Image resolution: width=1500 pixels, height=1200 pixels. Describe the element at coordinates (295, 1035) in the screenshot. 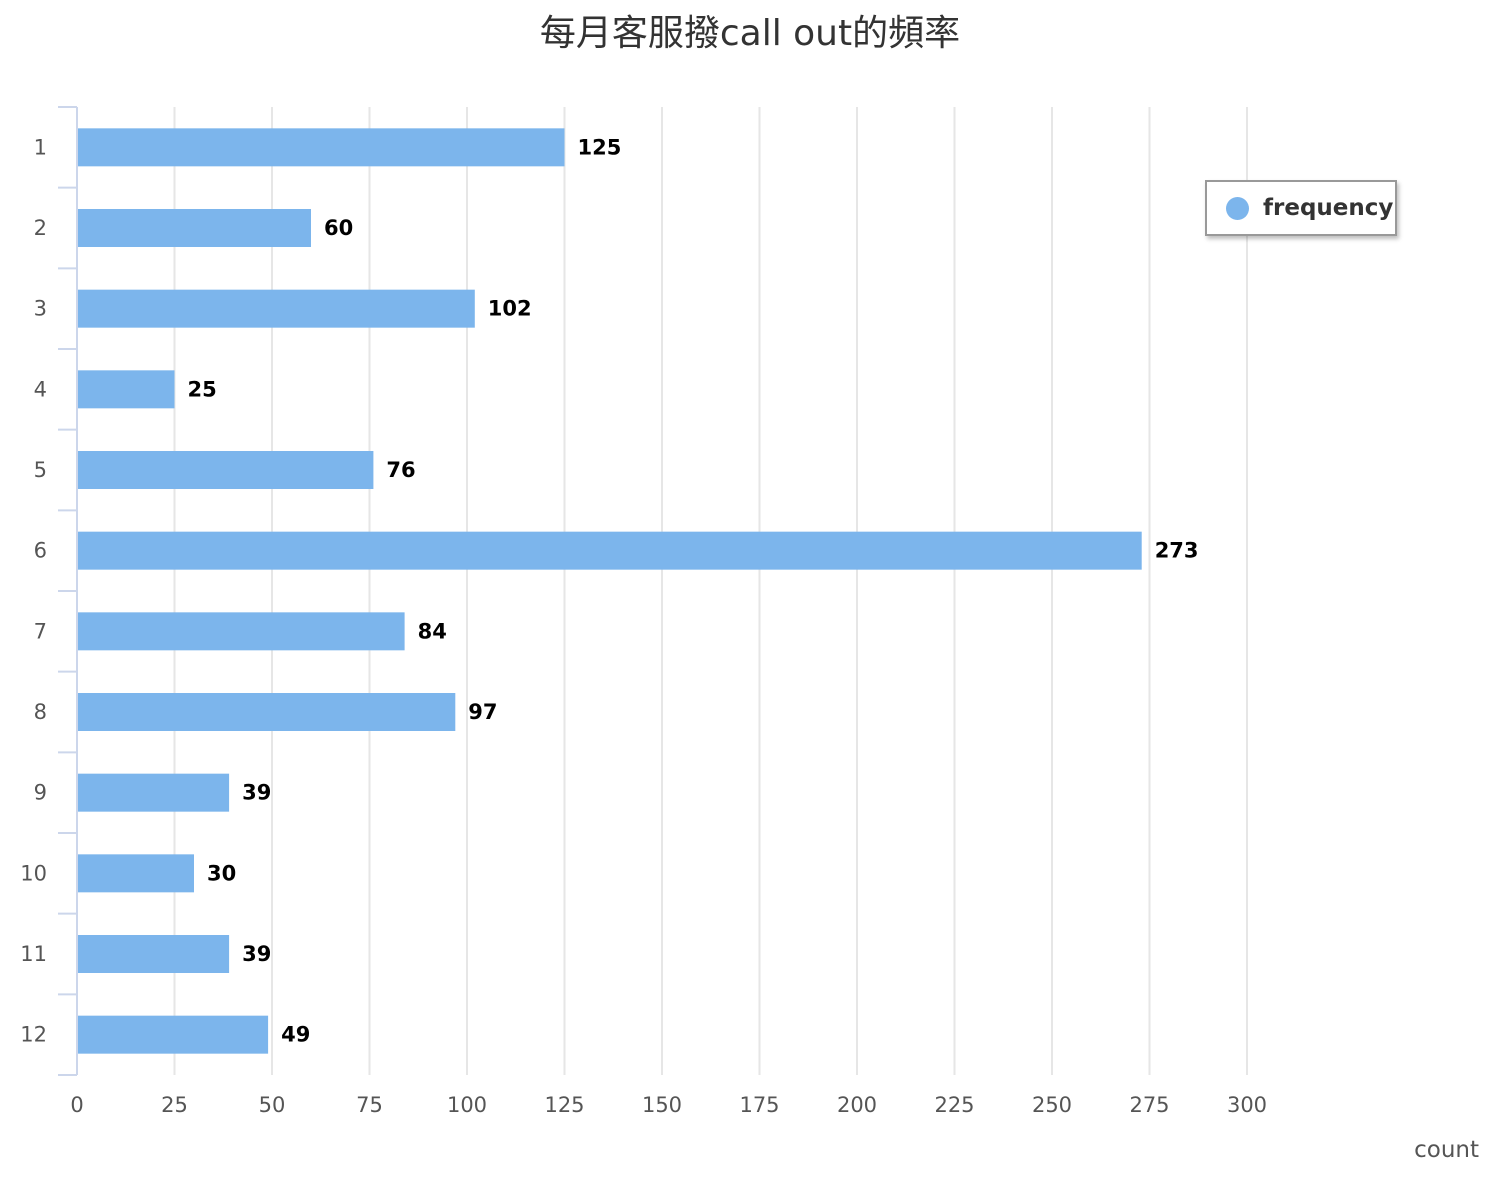

I see `data-label: 49` at that location.